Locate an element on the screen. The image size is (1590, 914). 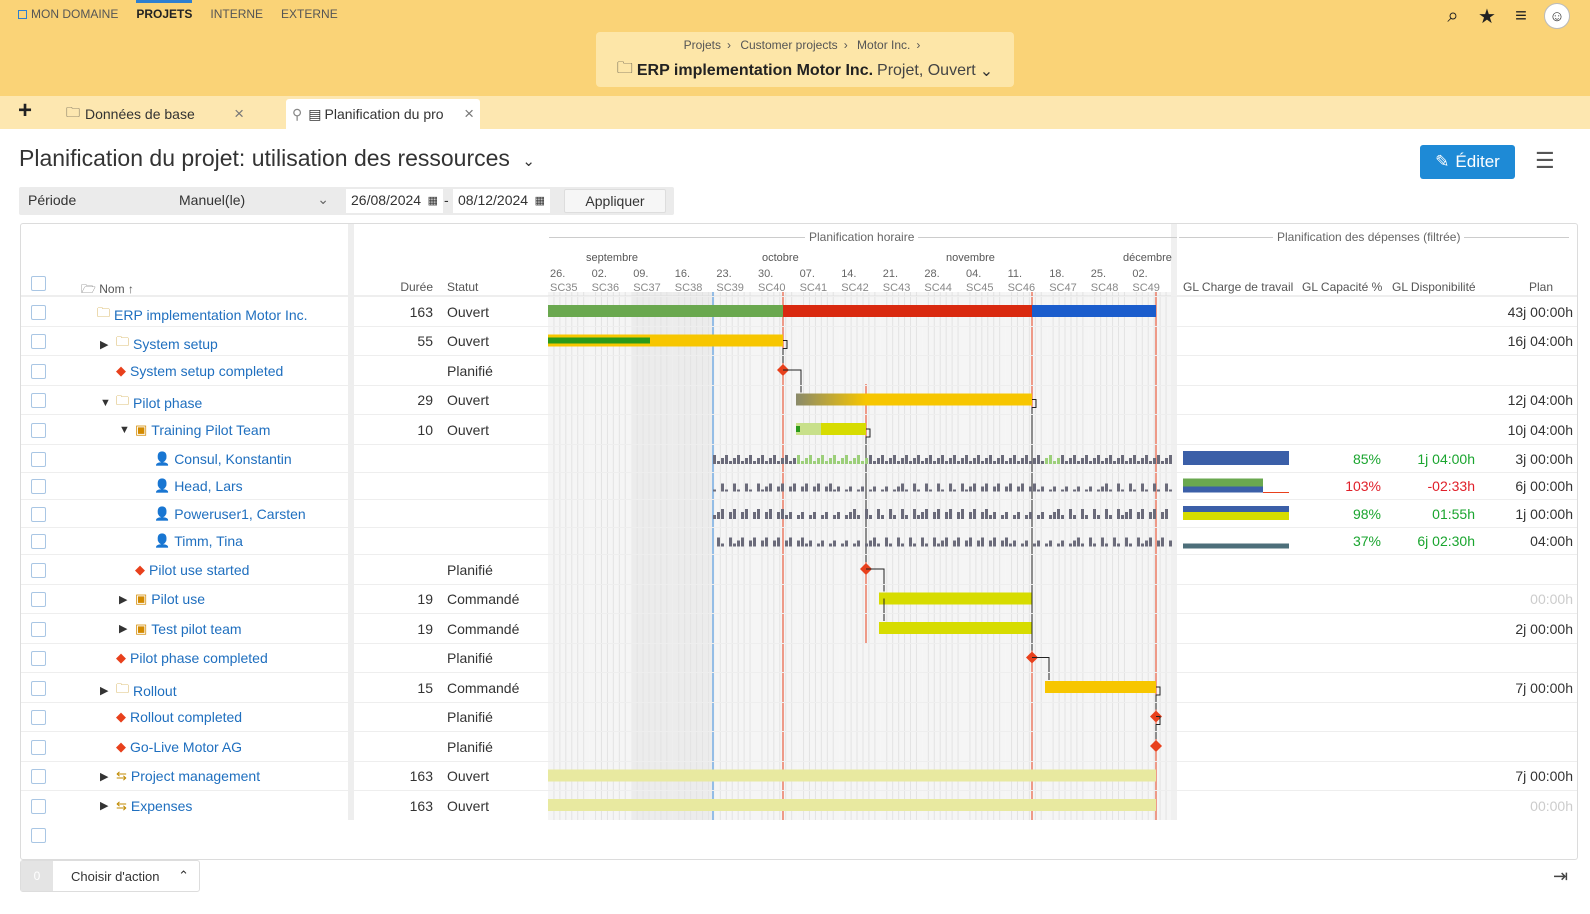
select-all-checkbox is located at coordinates (38, 283).